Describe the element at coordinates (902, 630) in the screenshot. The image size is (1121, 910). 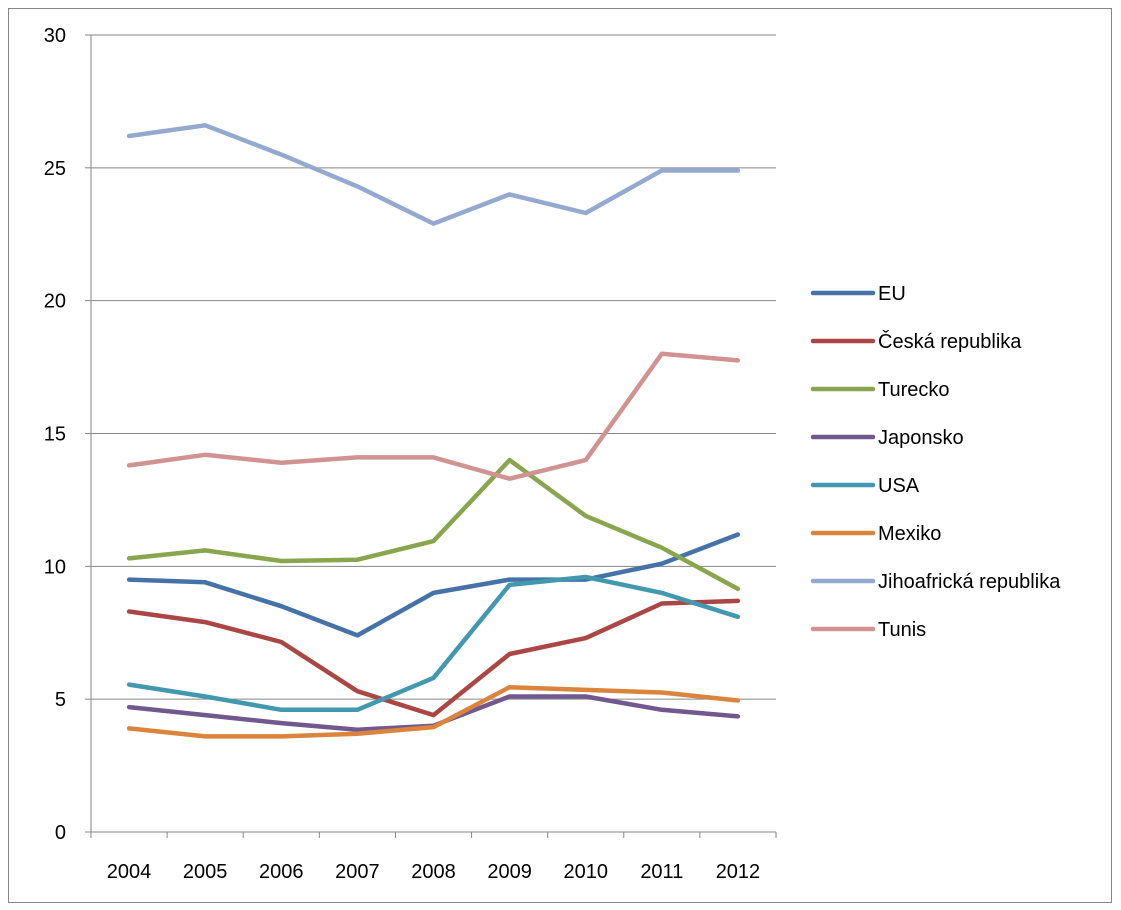
I see `legend-label: Tunis` at that location.